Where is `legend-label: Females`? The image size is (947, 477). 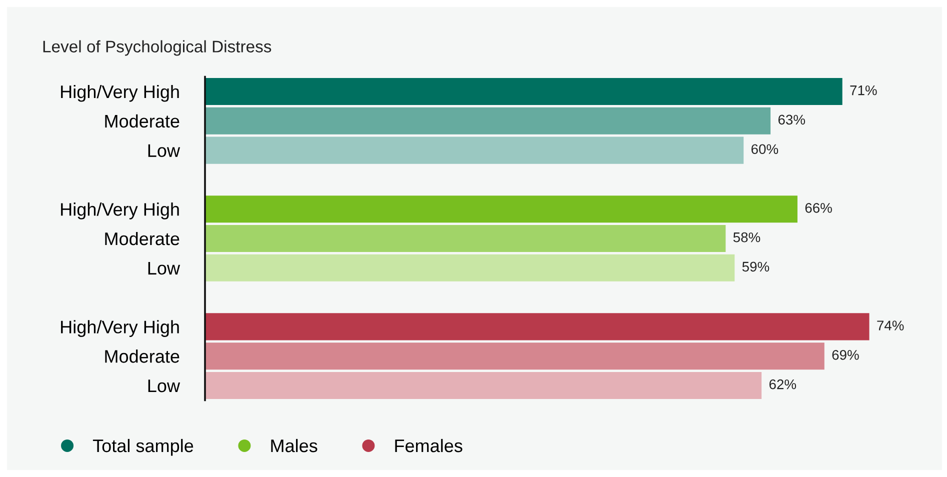
legend-label: Females is located at coordinates (428, 445).